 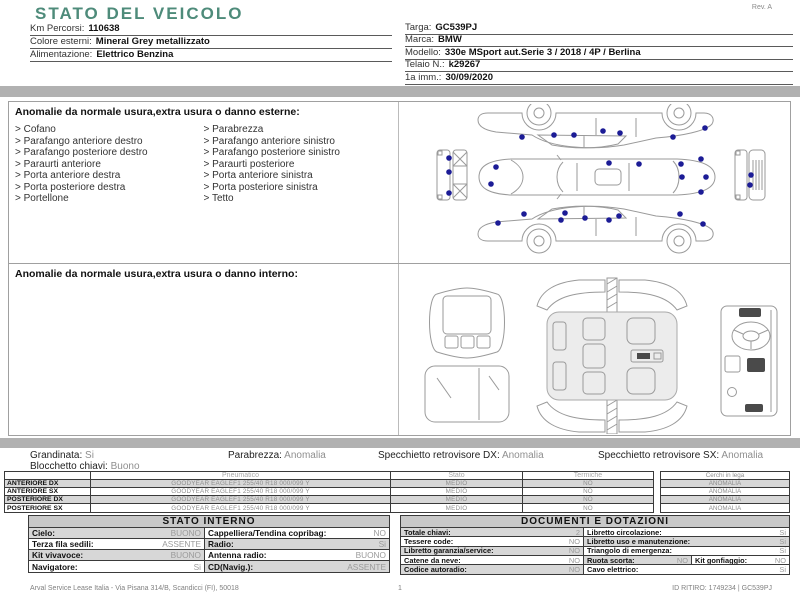 What do you see at coordinates (48, 476) in the screenshot?
I see `tire-header-empty` at bounding box center [48, 476].